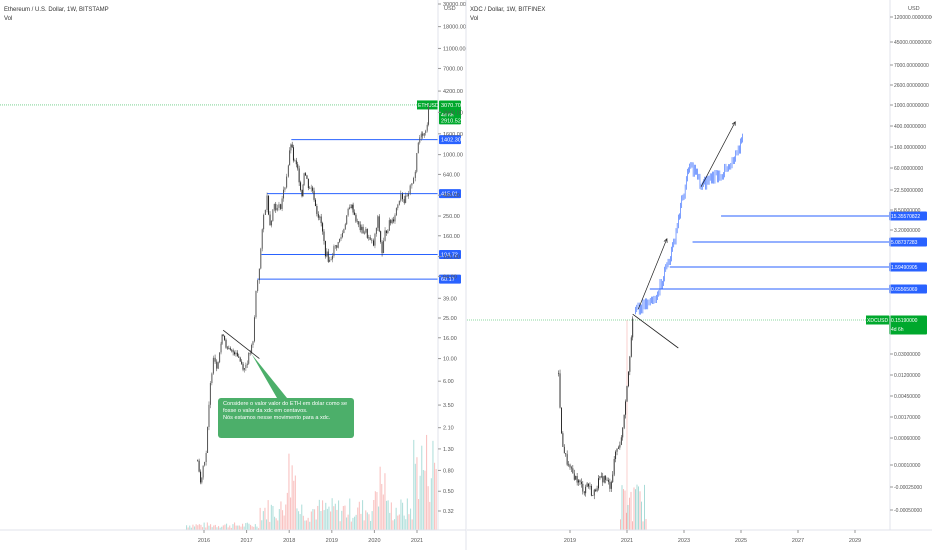 Image resolution: width=932 pixels, height=550 pixels. I want to click on eth-trendline, so click(254, 363).